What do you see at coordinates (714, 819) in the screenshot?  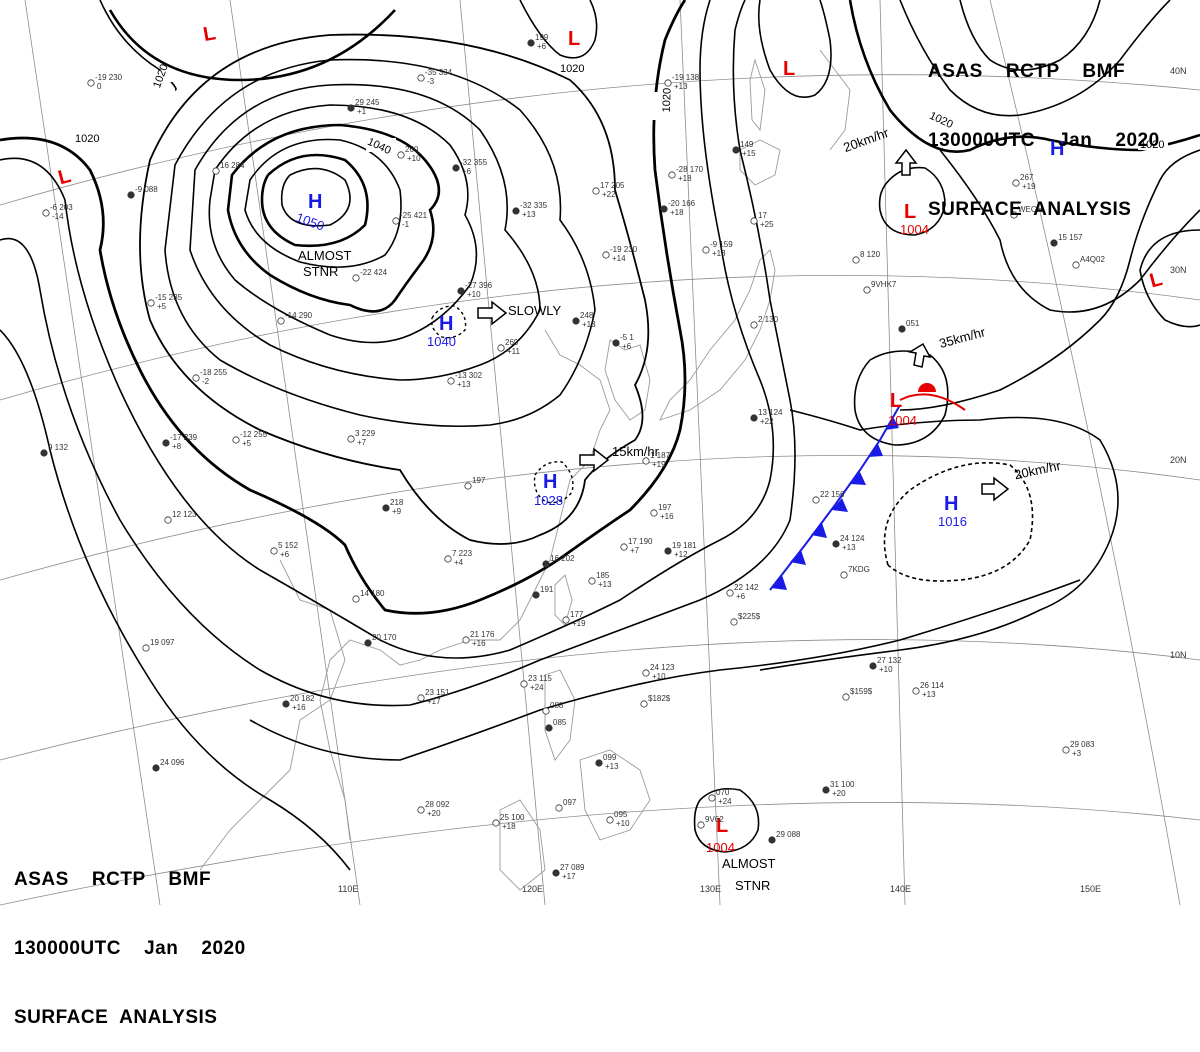 I see `station-pressure: 9V62` at bounding box center [714, 819].